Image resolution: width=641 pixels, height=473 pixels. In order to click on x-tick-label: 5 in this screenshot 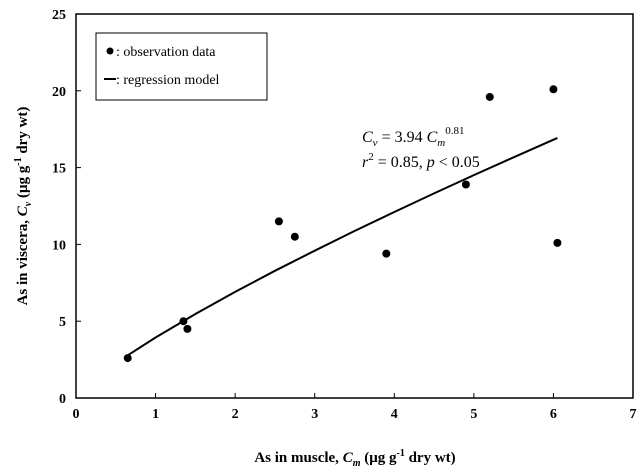, I will do `click(473, 414)`.